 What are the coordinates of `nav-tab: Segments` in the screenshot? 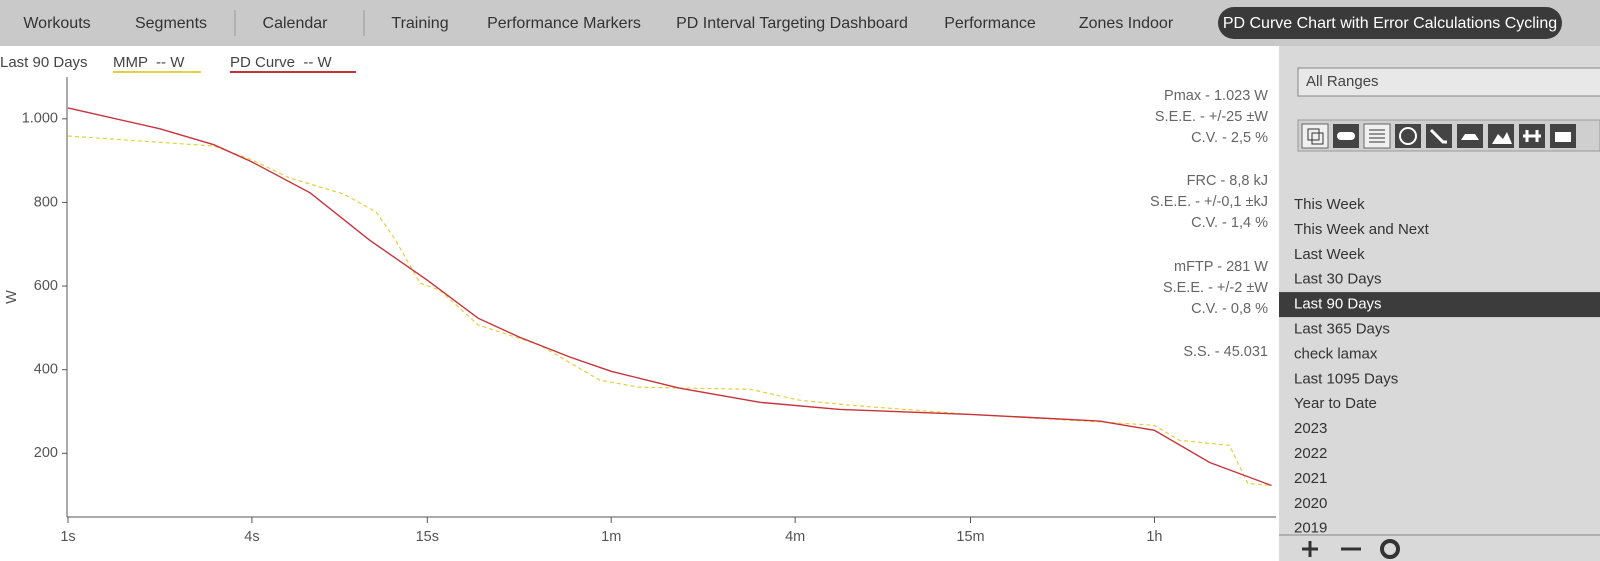 It's located at (171, 23).